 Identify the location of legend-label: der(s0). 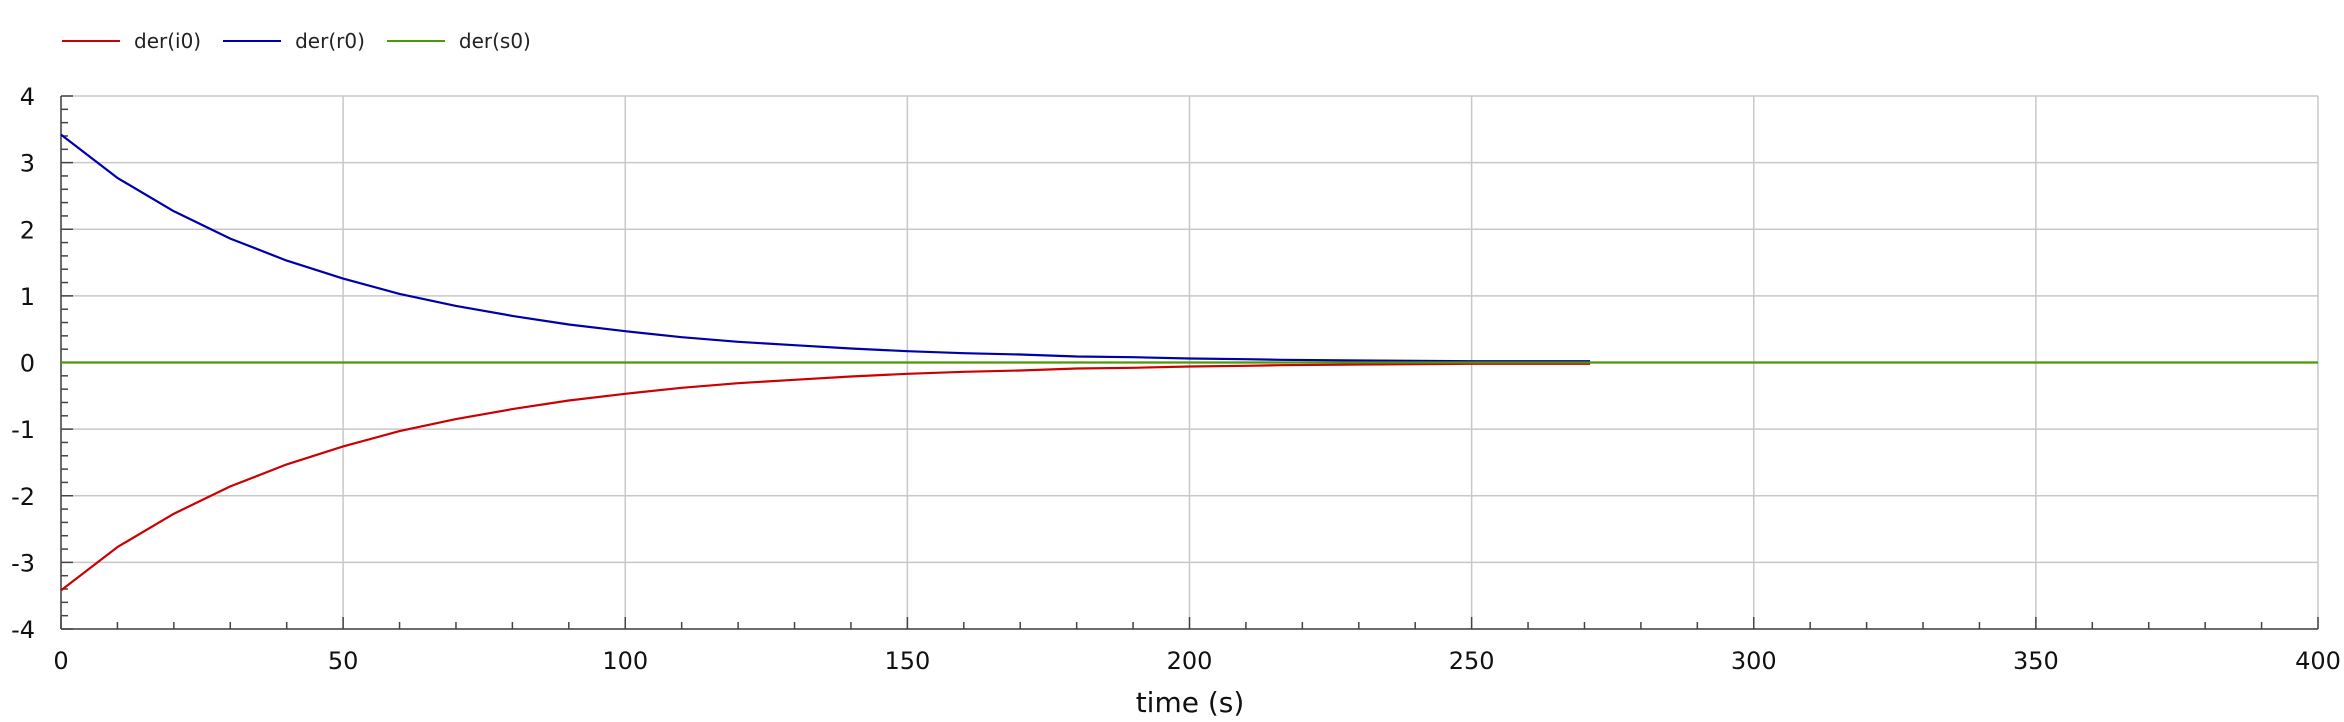
(494, 41).